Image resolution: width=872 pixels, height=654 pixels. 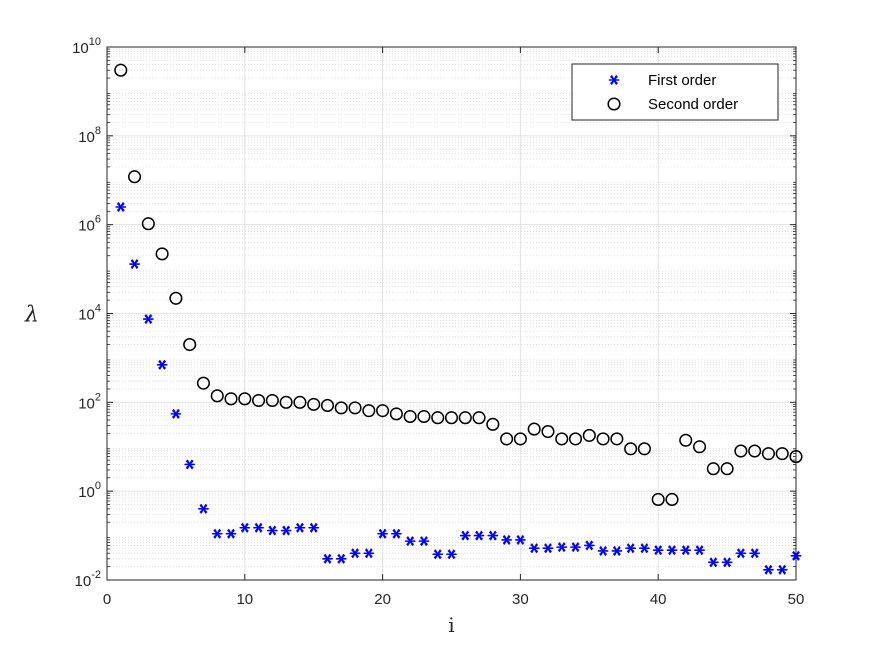 I want to click on y-tick-label: 10⁴, so click(x=89, y=313).